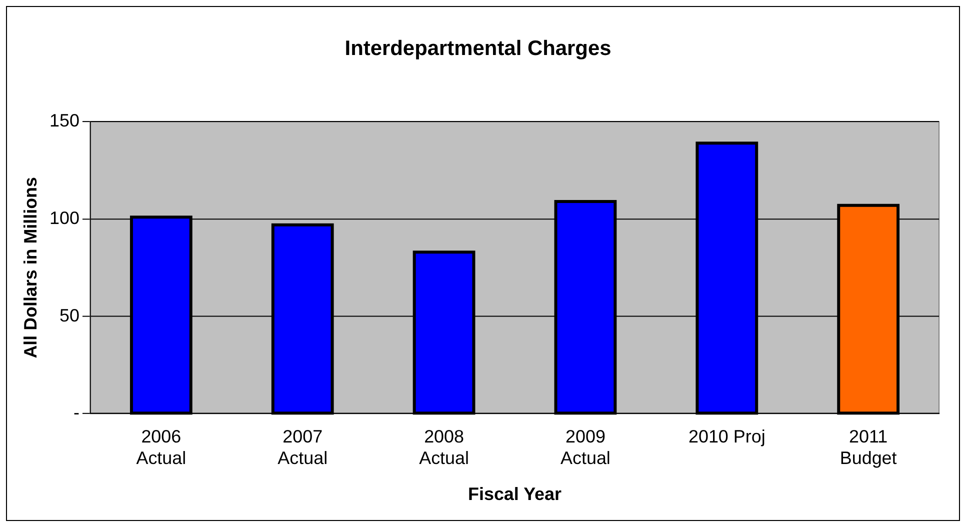 The image size is (968, 529). I want to click on y-tick-label: 100, so click(65, 218).